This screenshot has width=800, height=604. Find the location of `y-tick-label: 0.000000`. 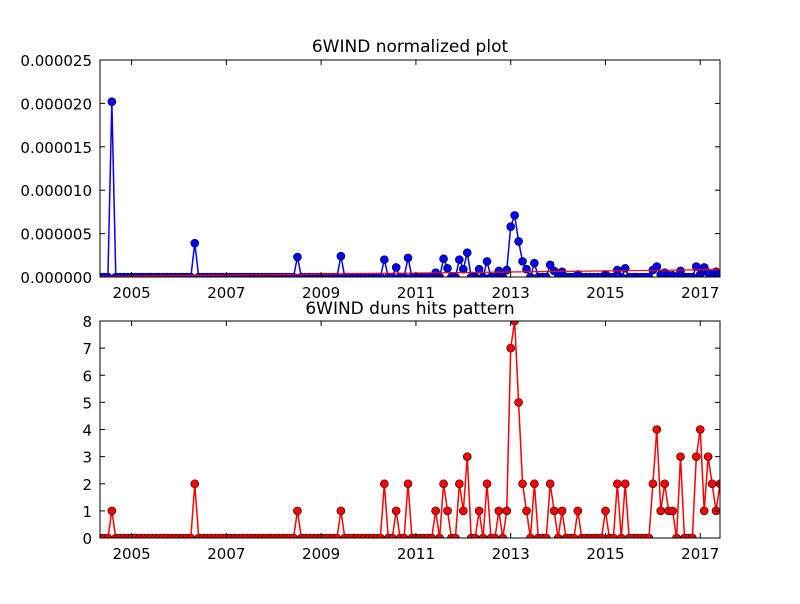

y-tick-label: 0.000000 is located at coordinates (56, 278).